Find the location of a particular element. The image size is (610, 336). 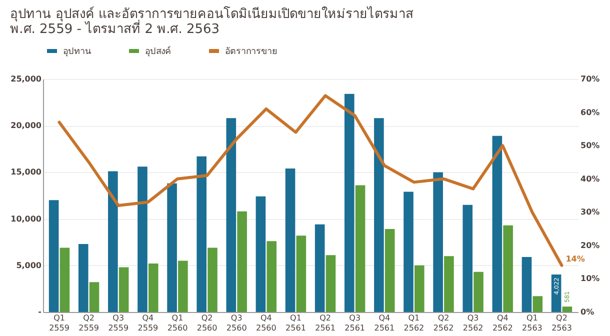

legend-label: อุปทาน is located at coordinates (77, 52).